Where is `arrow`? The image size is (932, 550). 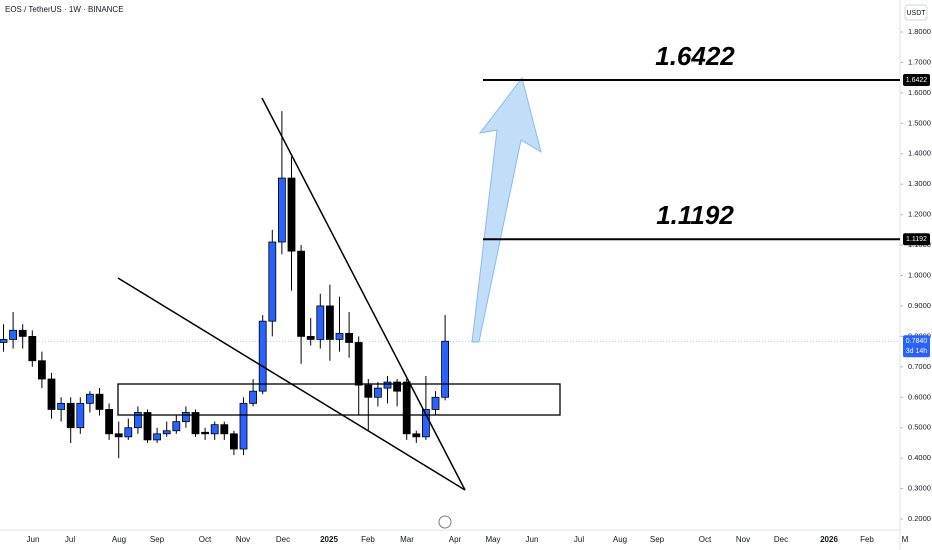
arrow is located at coordinates (506, 209).